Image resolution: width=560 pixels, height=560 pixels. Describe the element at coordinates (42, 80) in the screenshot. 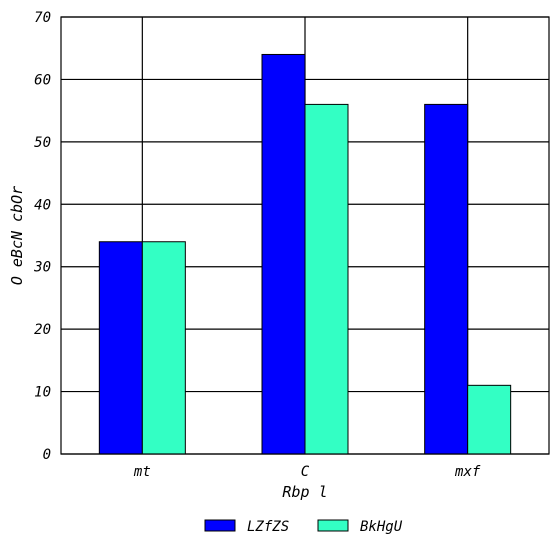

I see `y-tick-label: 60` at that location.